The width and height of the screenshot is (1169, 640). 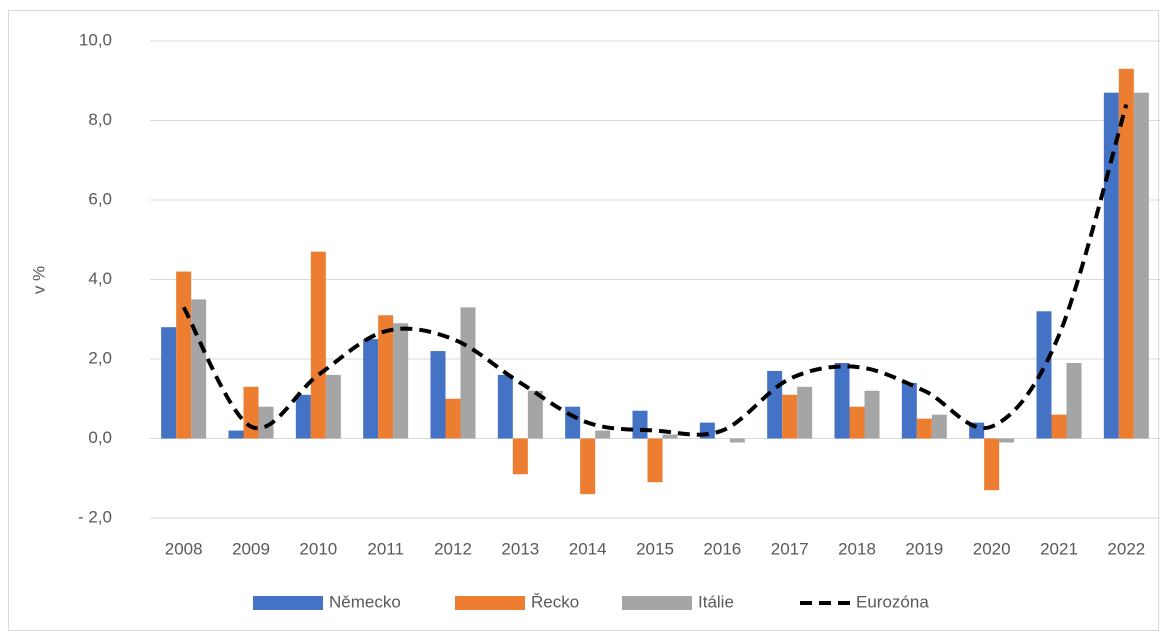 What do you see at coordinates (38, 280) in the screenshot?
I see `y-axis-label: v %` at bounding box center [38, 280].